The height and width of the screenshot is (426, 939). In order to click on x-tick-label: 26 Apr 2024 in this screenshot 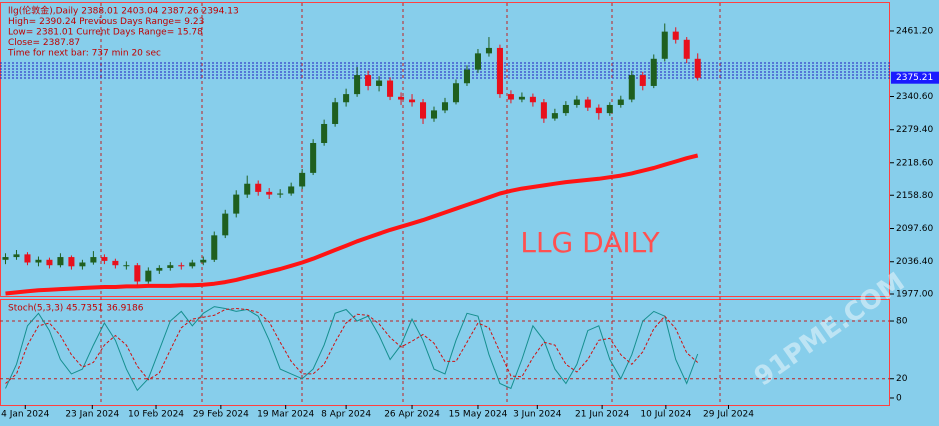, I will do `click(412, 415)`.